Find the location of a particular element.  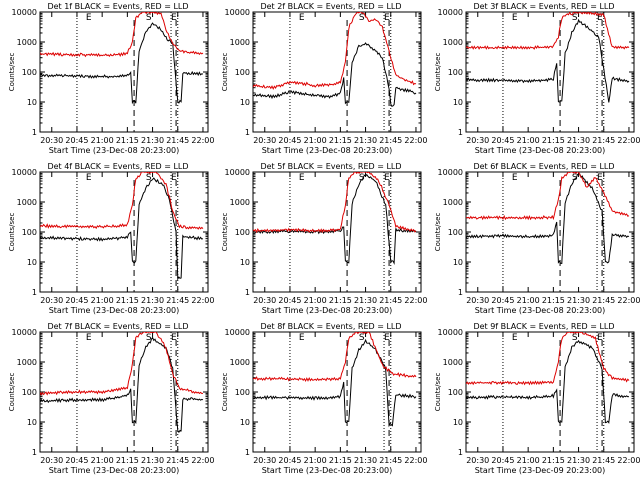

x-axis-label: Start Time (23-Dec-09 20:23:00) is located at coordinates (540, 470).